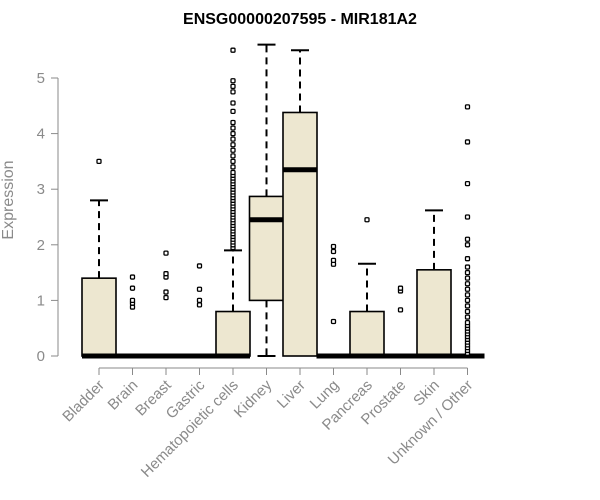  What do you see at coordinates (291, 394) in the screenshot?
I see `x-category-label: Liver` at bounding box center [291, 394].